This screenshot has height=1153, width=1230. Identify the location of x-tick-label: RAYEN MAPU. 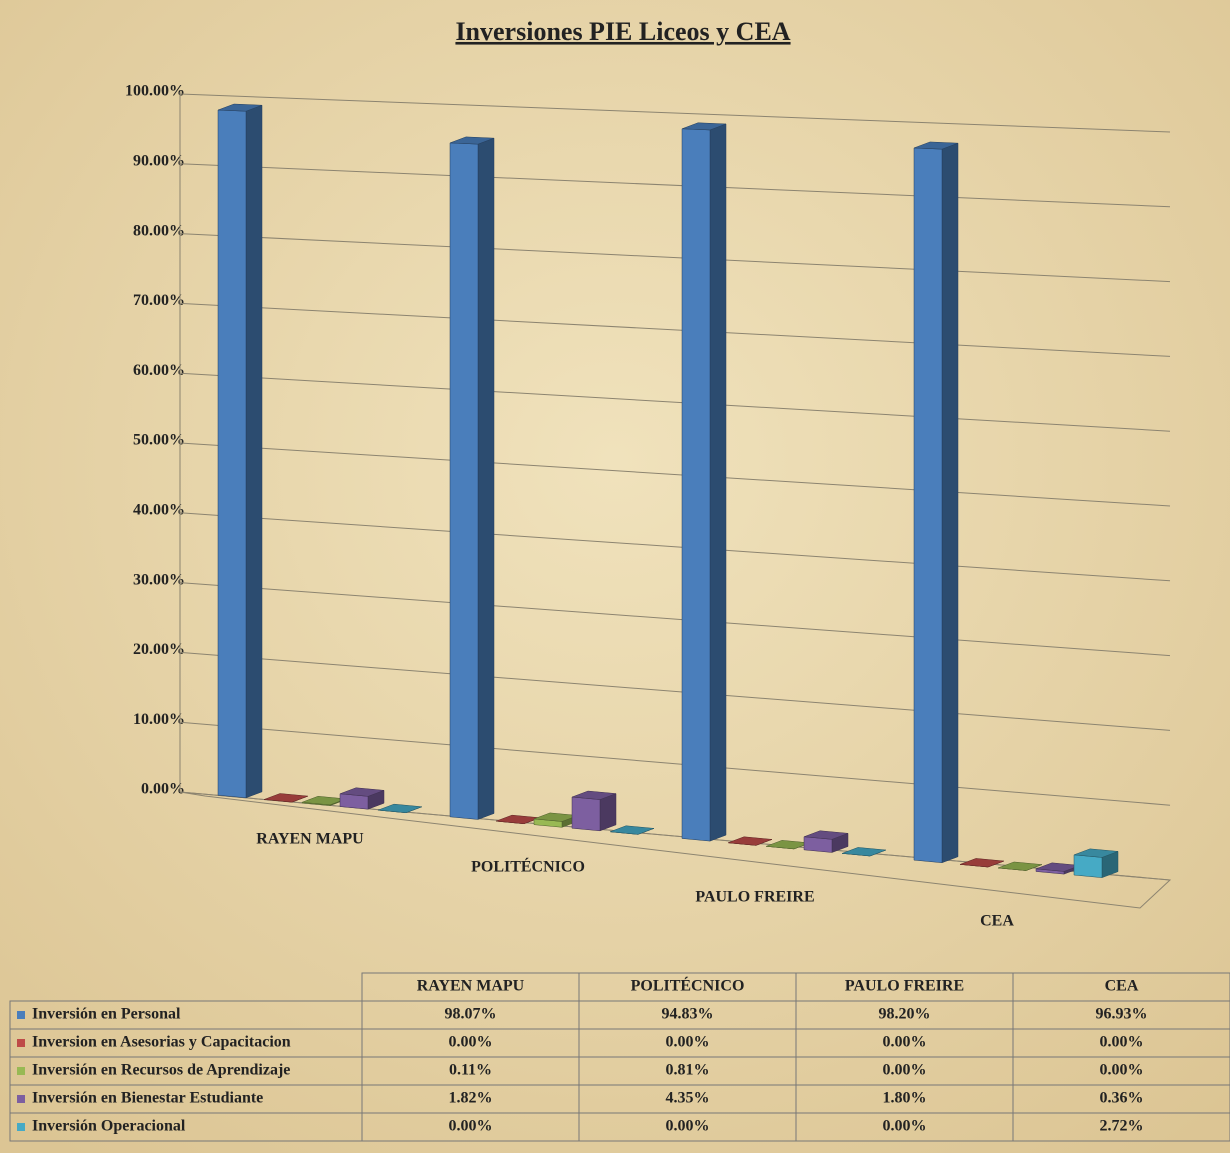
(310, 839).